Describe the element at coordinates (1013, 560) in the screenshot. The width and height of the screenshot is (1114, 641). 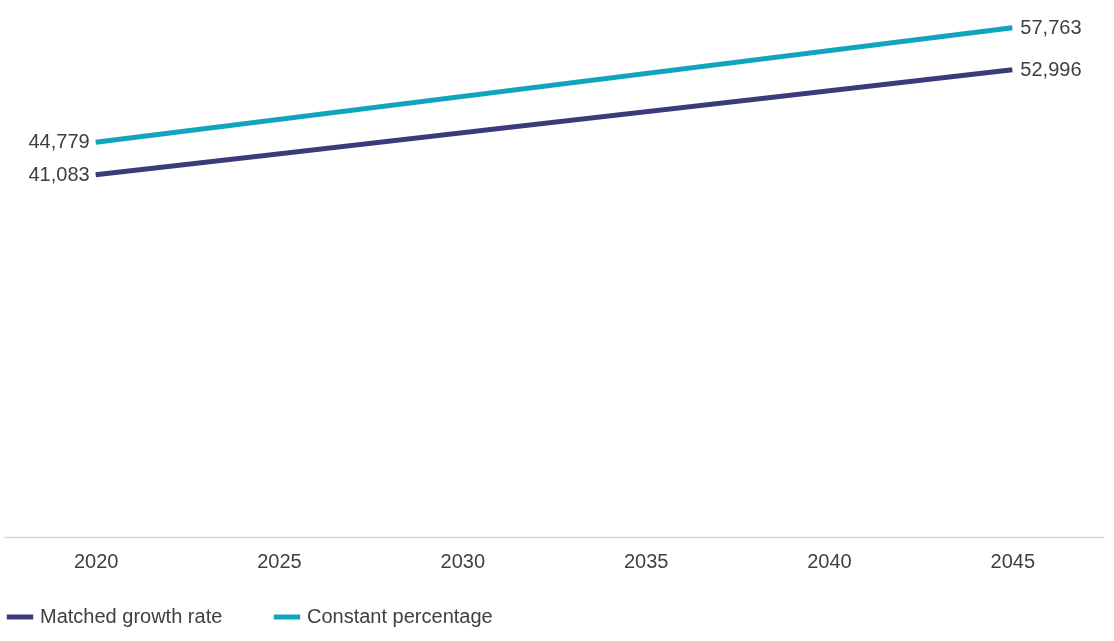
I see `x-tick-label: 2045` at that location.